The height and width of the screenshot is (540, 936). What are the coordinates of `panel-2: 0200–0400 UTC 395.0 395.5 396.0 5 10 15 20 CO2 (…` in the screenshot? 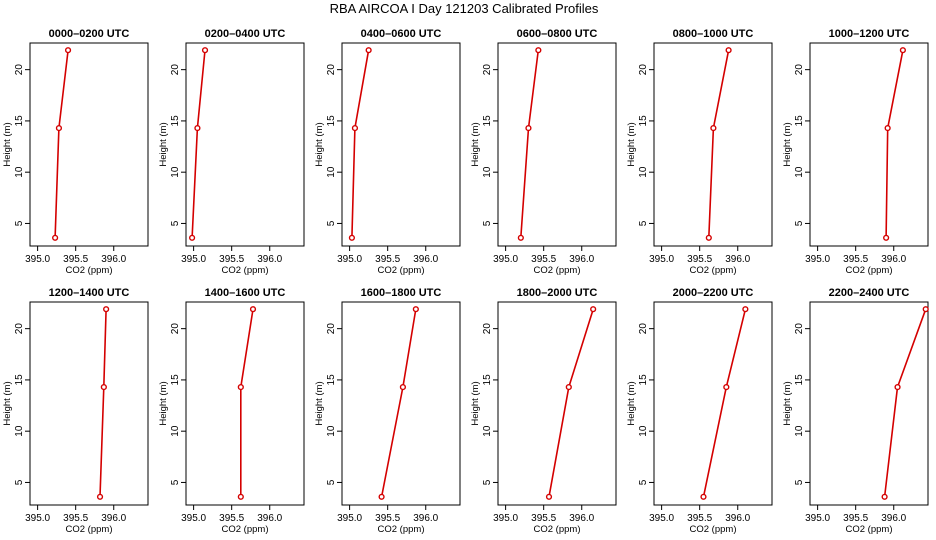 It's located at (231, 152).